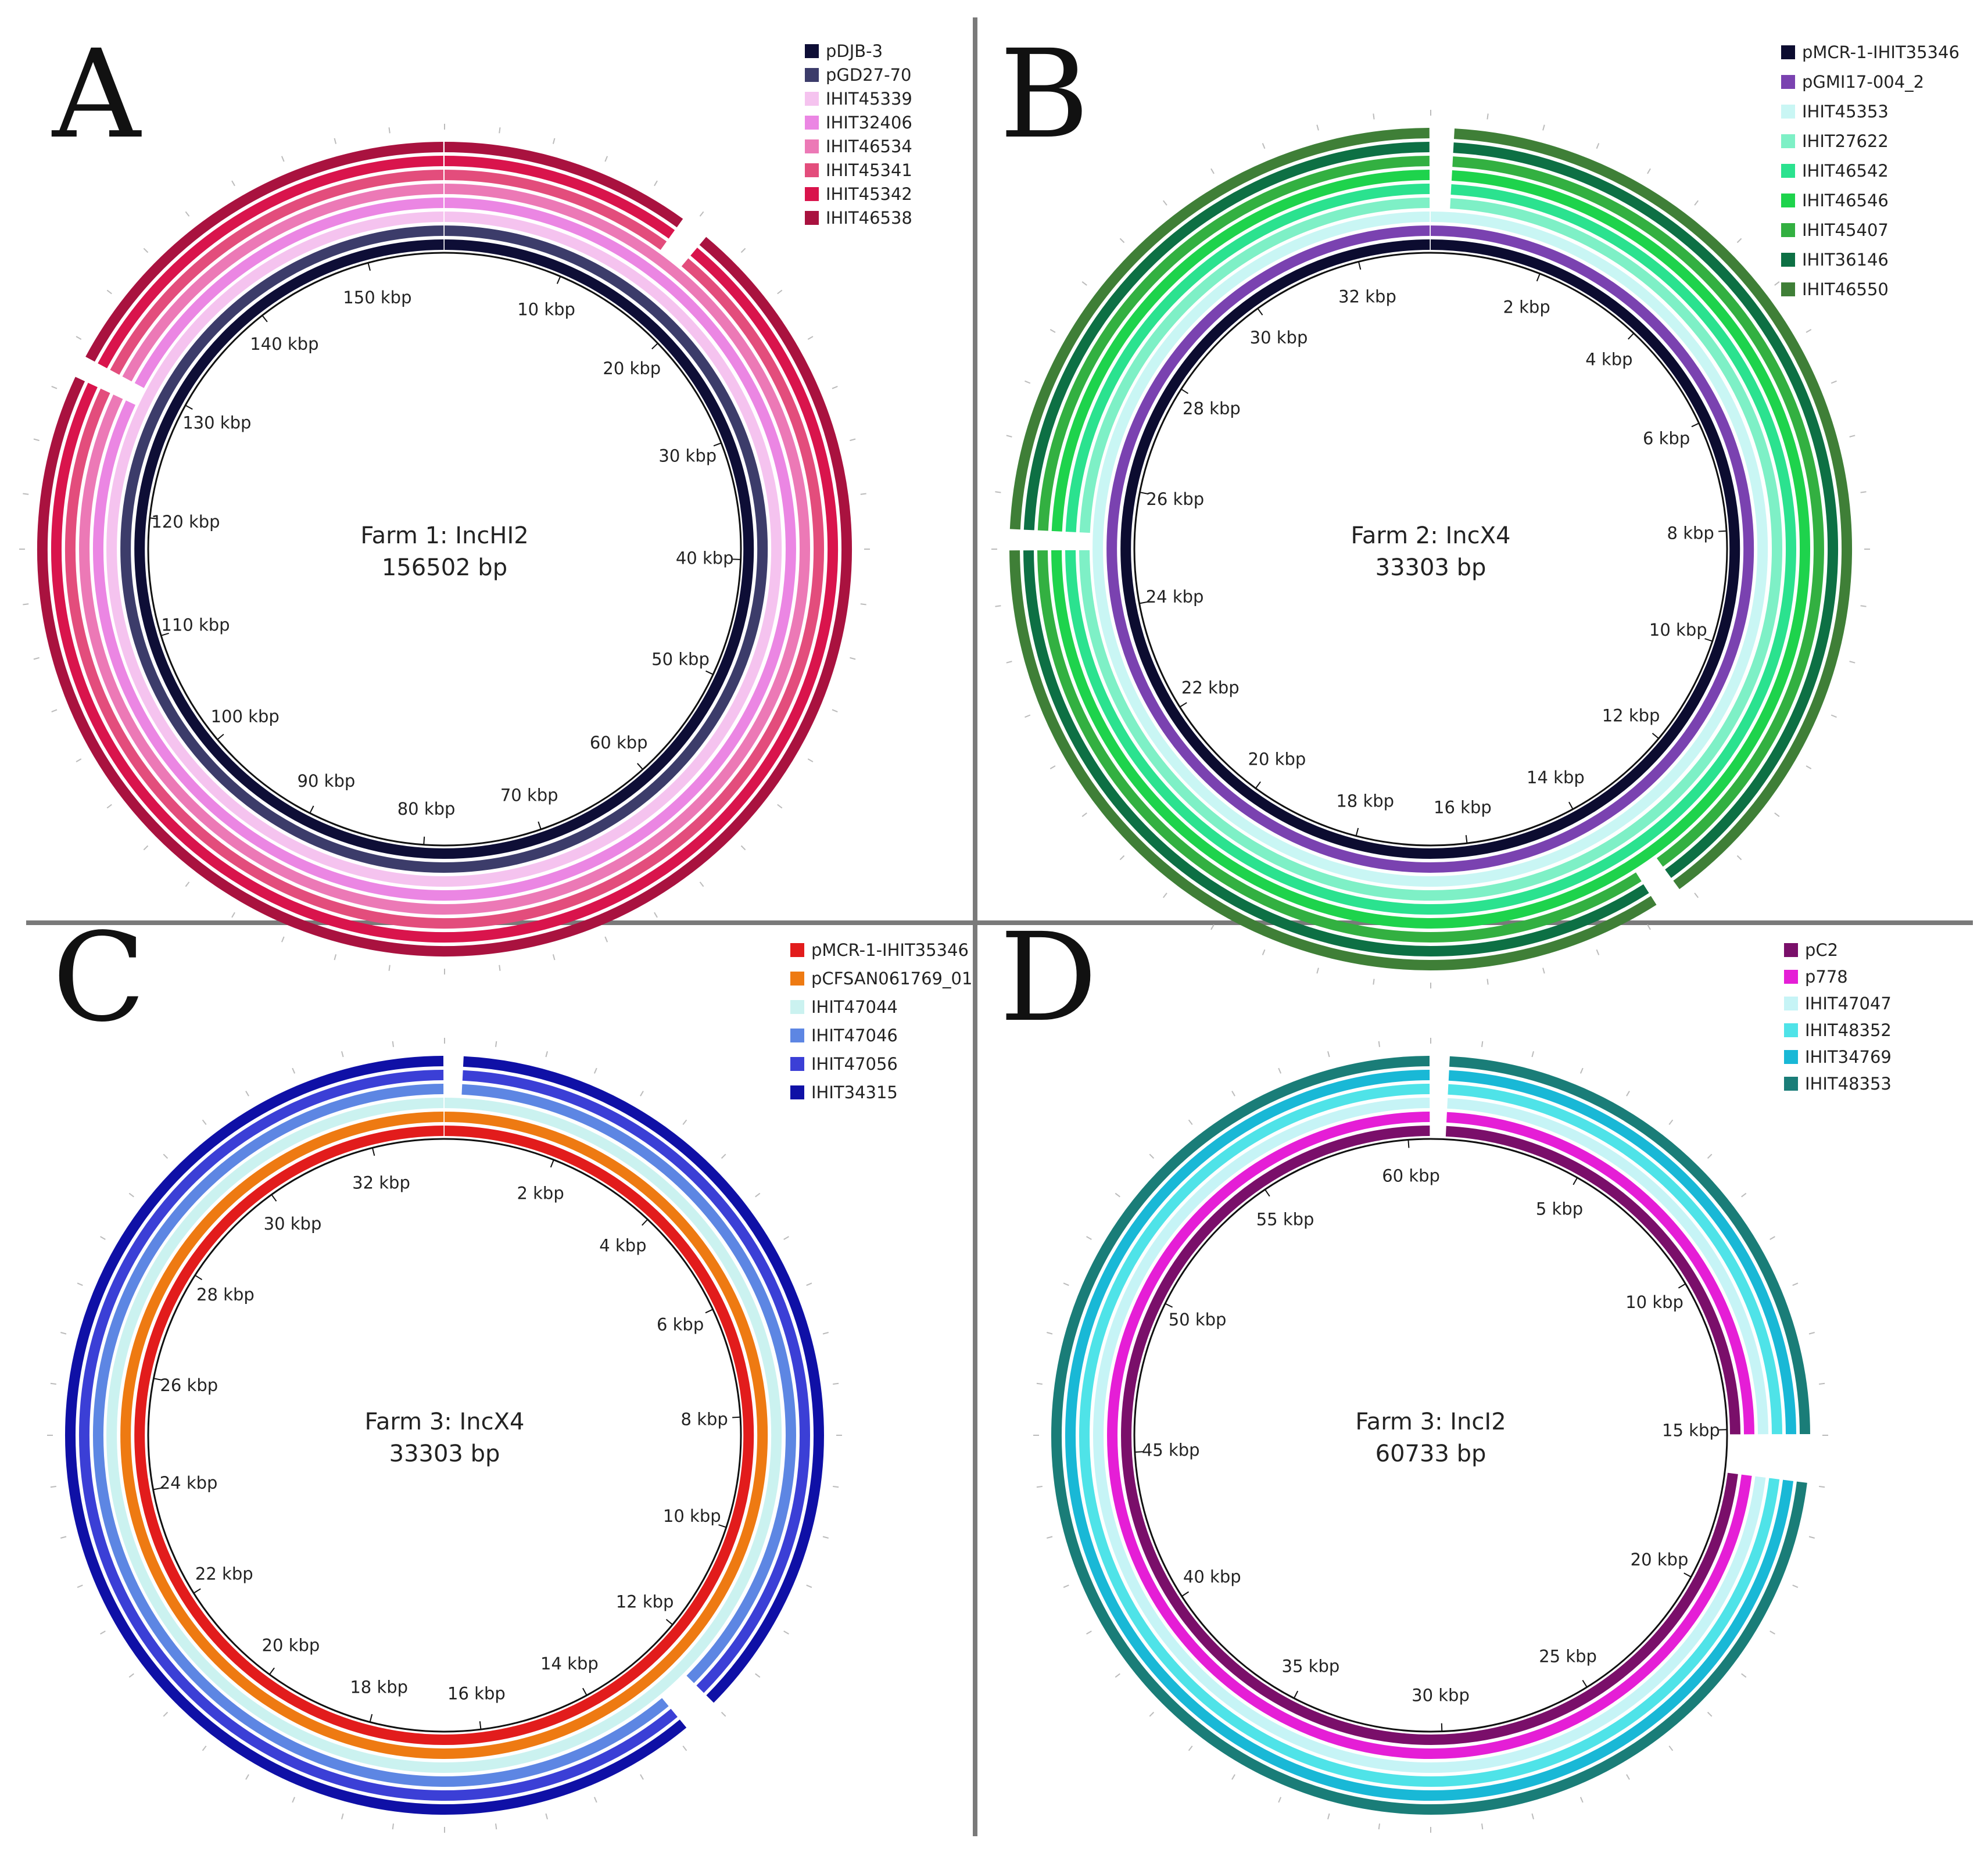 This screenshot has width=1988, height=1849. What do you see at coordinates (569, 1664) in the screenshot?
I see `panel-c-tick-label: 14 kbp` at bounding box center [569, 1664].